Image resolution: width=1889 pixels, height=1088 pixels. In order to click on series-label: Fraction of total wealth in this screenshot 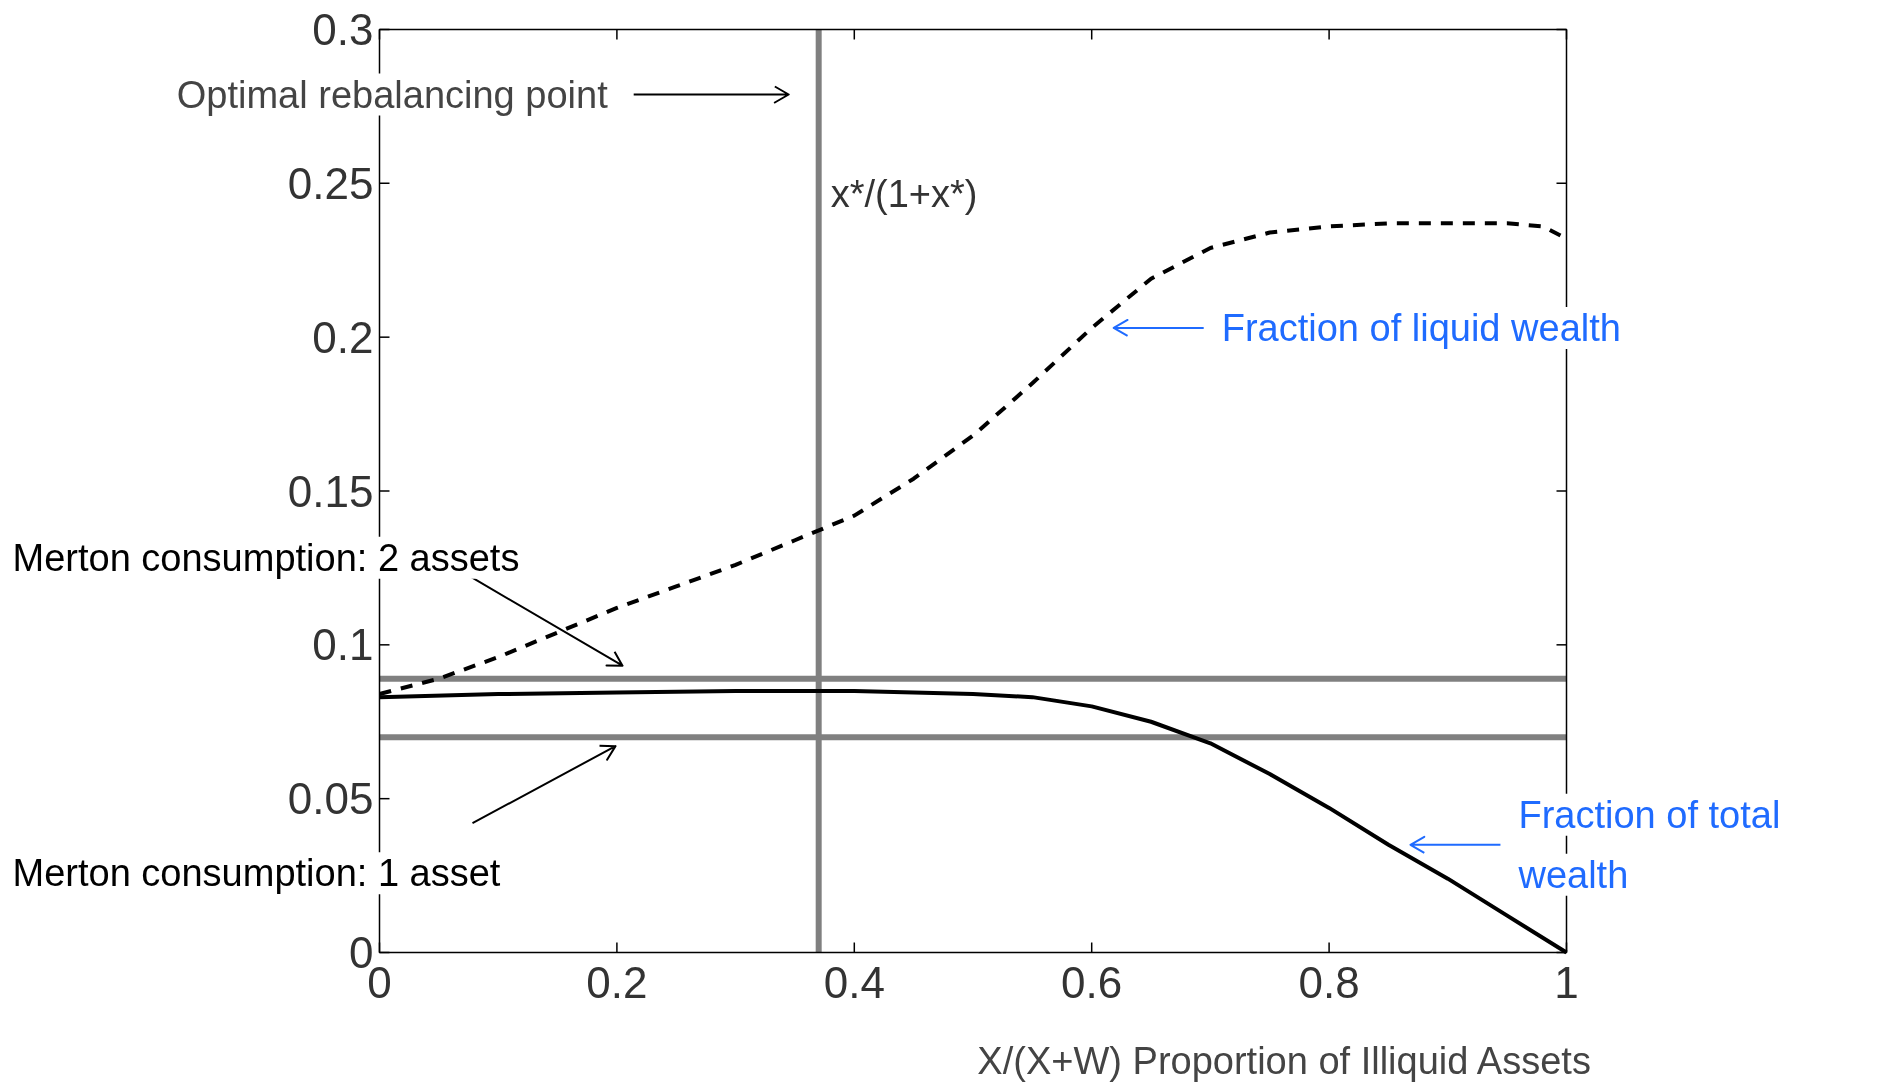, I will do `click(1649, 844)`.